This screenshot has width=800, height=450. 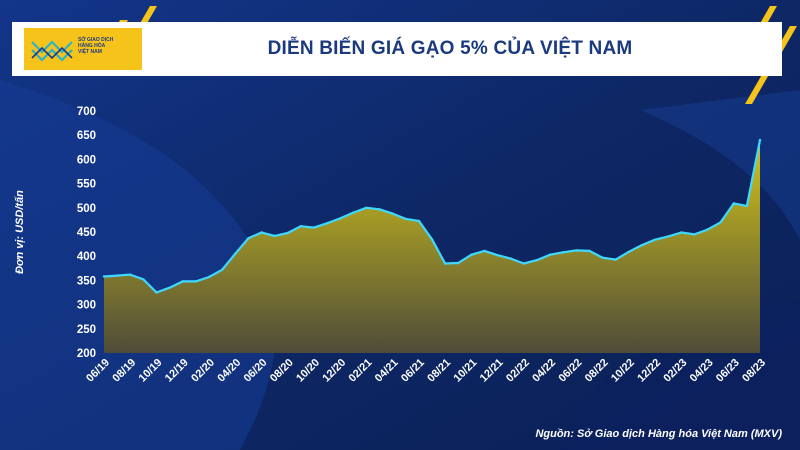 What do you see at coordinates (151, 371) in the screenshot?
I see `x-tick-label: 10/19` at bounding box center [151, 371].